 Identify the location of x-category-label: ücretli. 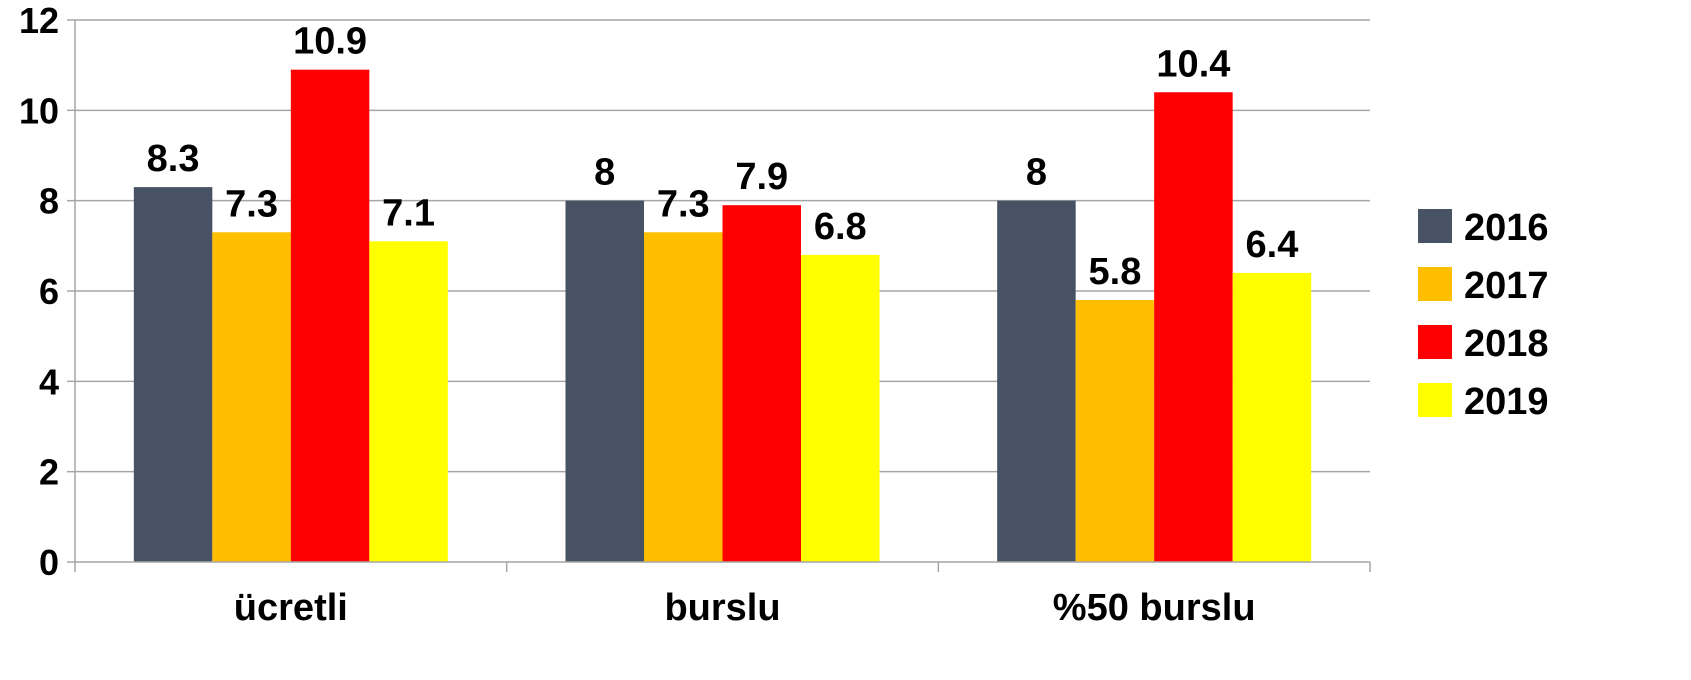
(291, 608).